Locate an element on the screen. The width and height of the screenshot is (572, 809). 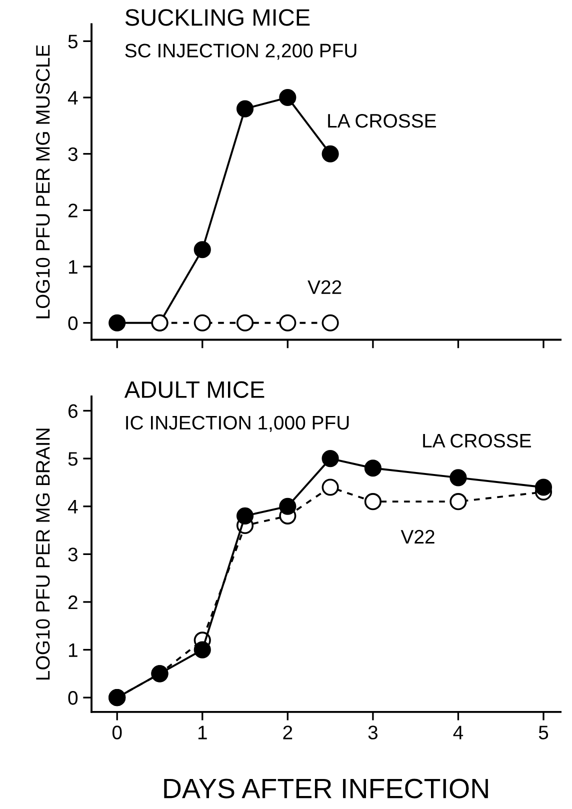
y-axis-title: LOG10 PFU PER MG MUSCLE is located at coordinates (43, 181).